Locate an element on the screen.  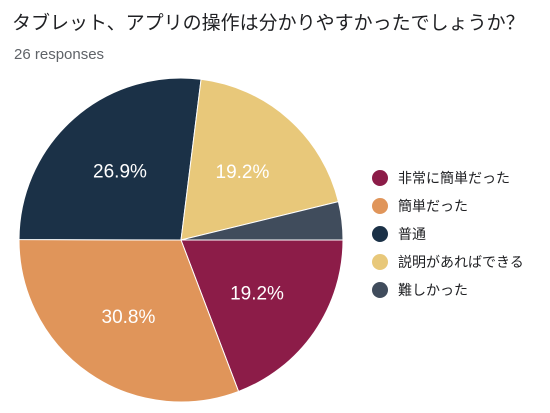
legend-item-difficult: 難しかった is located at coordinates (448, 290).